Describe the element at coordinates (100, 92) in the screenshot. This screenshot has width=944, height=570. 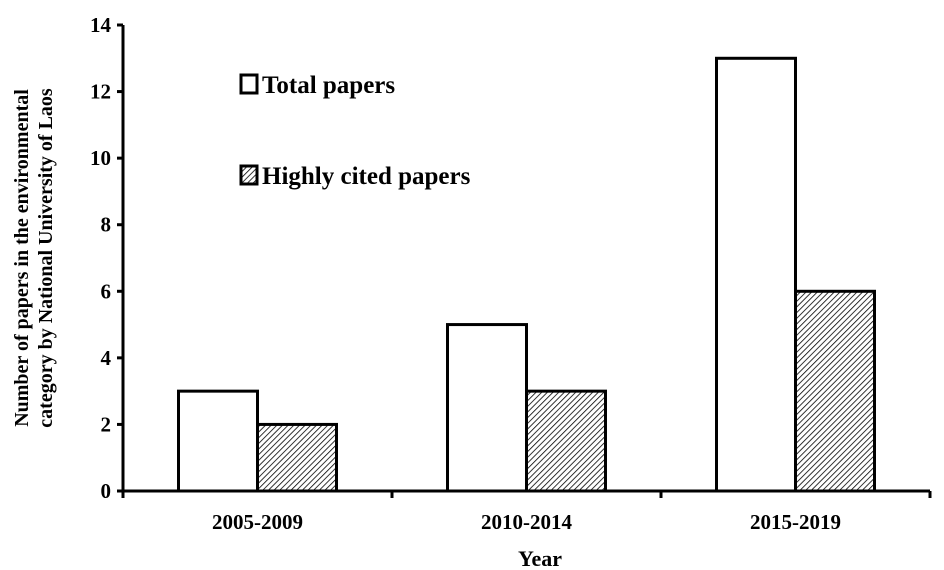
I see `y-tick-label: 12` at that location.